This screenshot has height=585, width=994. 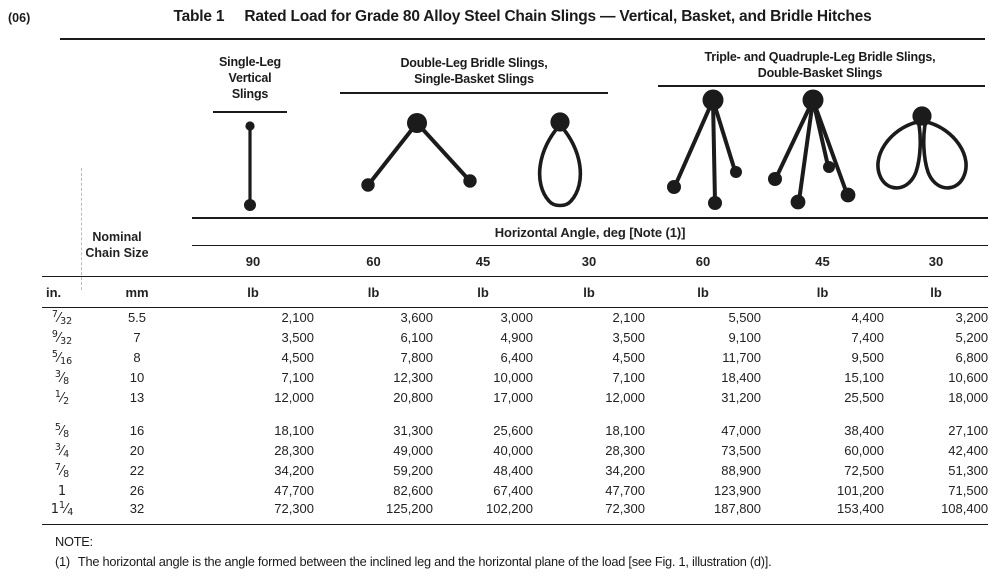 I want to click on single-leg-sling-icon, so click(x=250, y=166).